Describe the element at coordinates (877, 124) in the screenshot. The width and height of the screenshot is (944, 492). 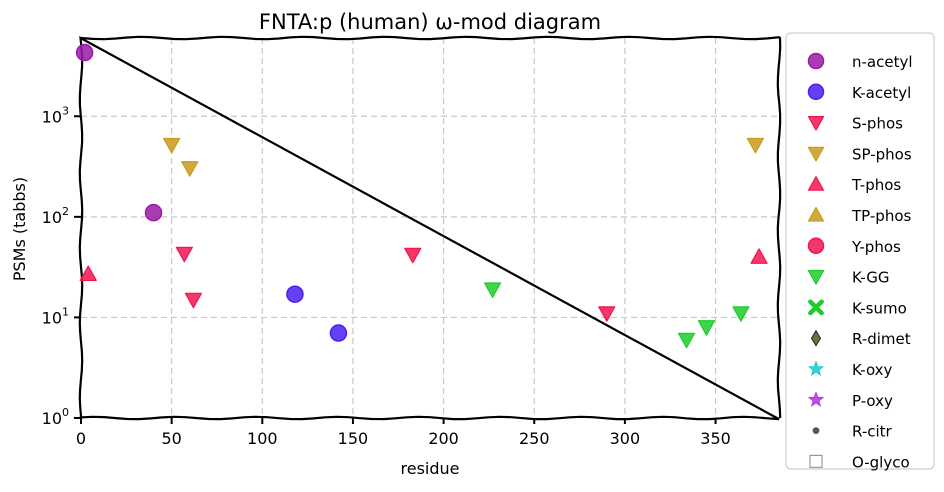
I see `legend-label: S-phos` at that location.